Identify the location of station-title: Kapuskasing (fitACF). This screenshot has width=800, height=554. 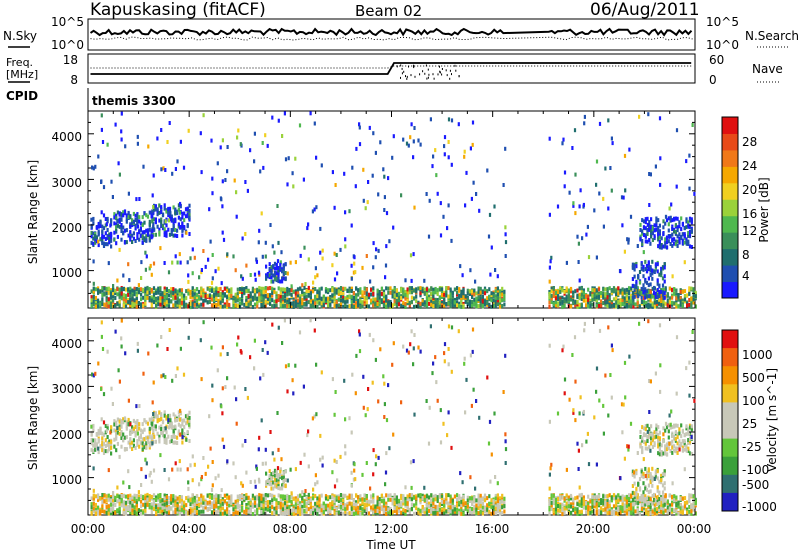
(178, 10).